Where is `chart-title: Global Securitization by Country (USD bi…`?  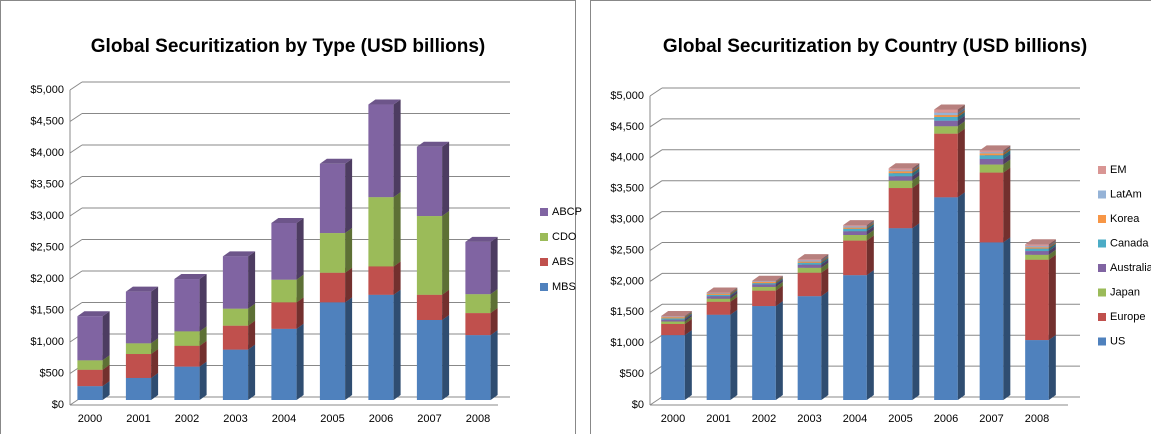
chart-title: Global Securitization by Country (USD bi… is located at coordinates (875, 46).